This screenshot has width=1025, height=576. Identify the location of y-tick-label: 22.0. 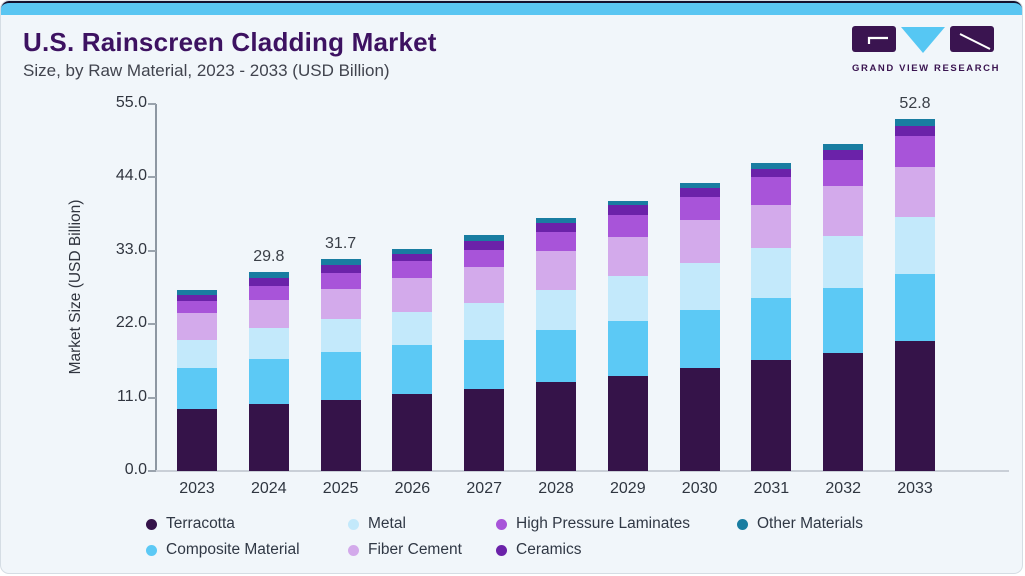
(131, 323).